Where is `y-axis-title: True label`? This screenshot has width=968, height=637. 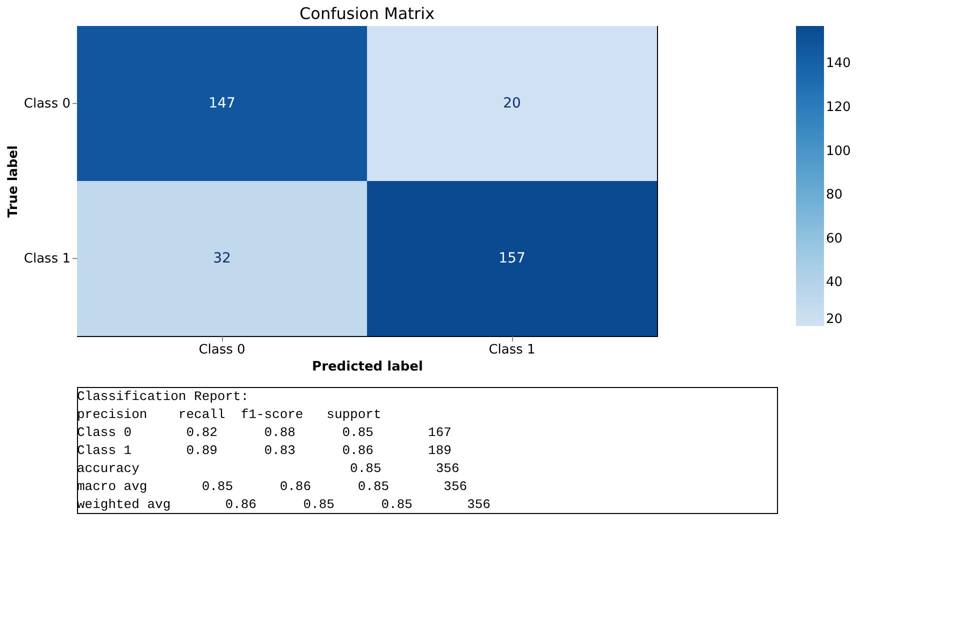 y-axis-title: True label is located at coordinates (13, 181).